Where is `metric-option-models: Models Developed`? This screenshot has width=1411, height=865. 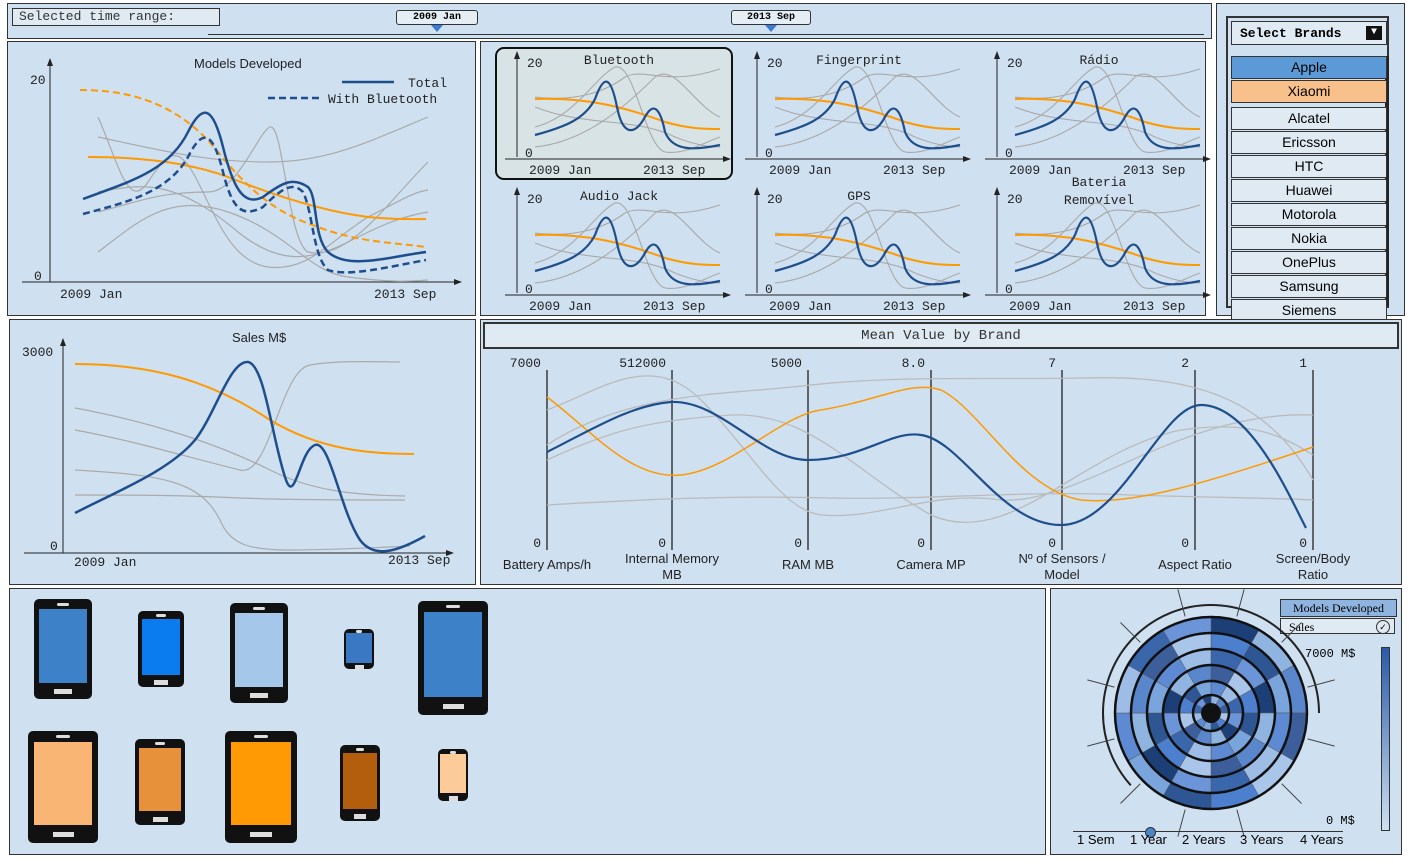 metric-option-models: Models Developed is located at coordinates (1338, 608).